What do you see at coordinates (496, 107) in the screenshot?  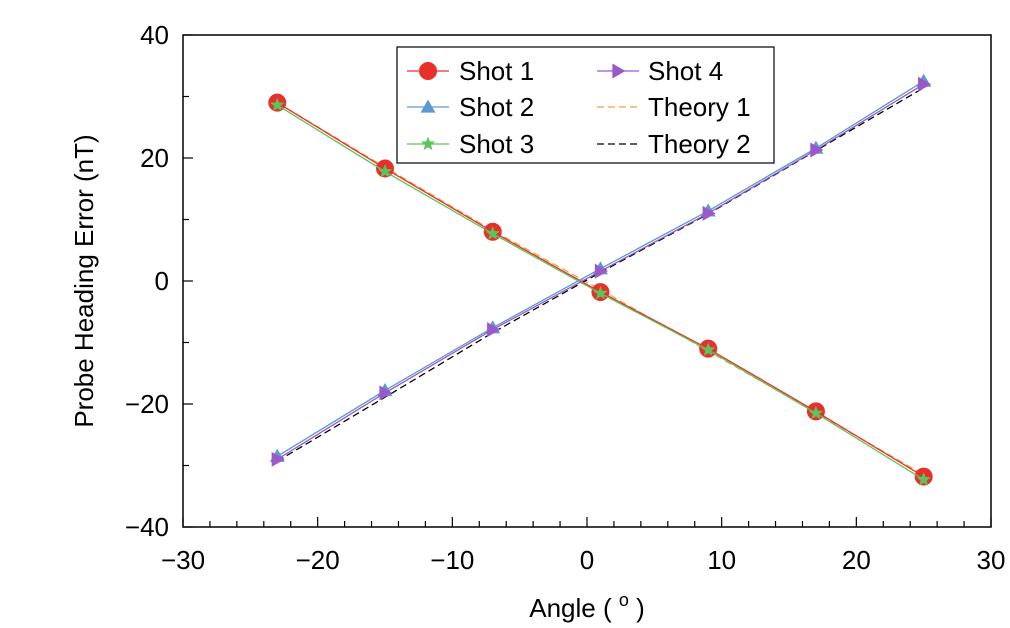 I see `legend-label-shot-2: Shot 2` at bounding box center [496, 107].